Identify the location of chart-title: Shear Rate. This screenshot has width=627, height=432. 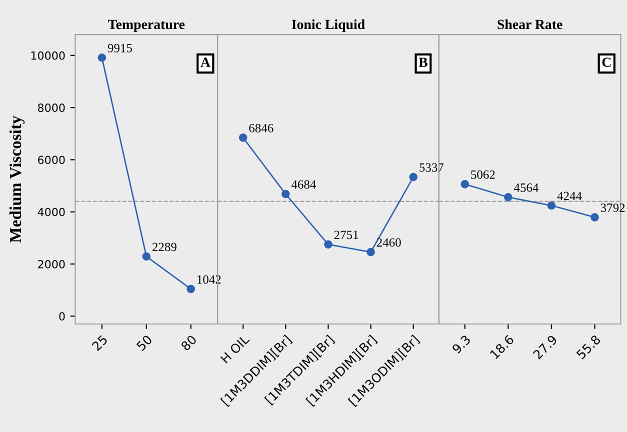
(530, 24).